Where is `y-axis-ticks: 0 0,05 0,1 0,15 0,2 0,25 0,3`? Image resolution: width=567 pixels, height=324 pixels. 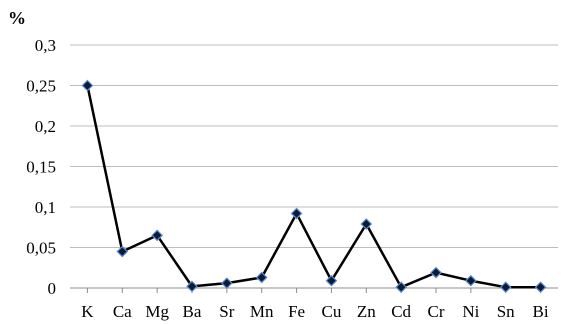
y-axis-ticks: 0 0,05 0,1 0,15 0,2 0,25 0,3 is located at coordinates (41, 167).